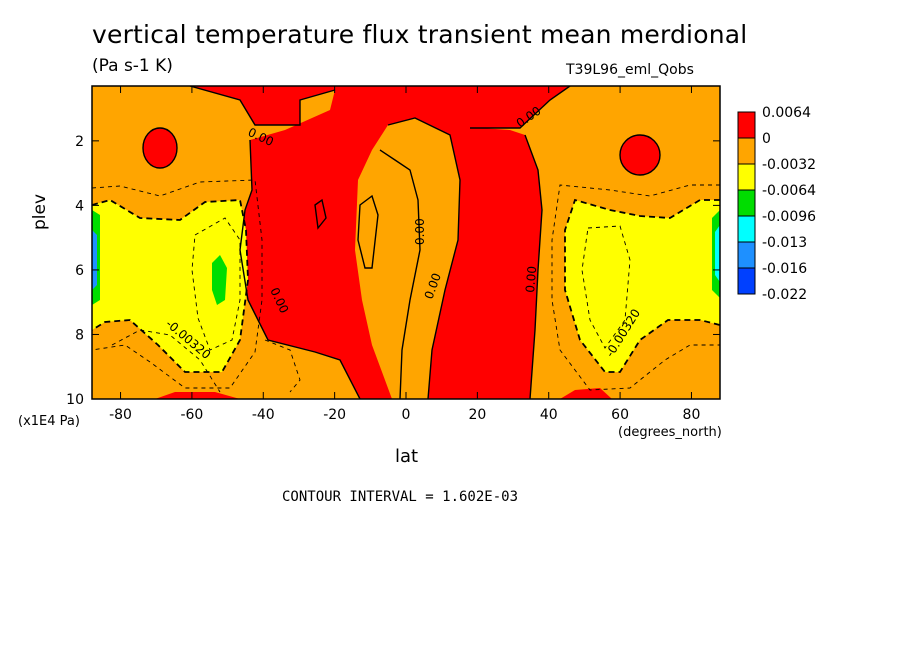 This screenshot has width=904, height=654. I want to click on x-axis-label: lat, so click(407, 456).